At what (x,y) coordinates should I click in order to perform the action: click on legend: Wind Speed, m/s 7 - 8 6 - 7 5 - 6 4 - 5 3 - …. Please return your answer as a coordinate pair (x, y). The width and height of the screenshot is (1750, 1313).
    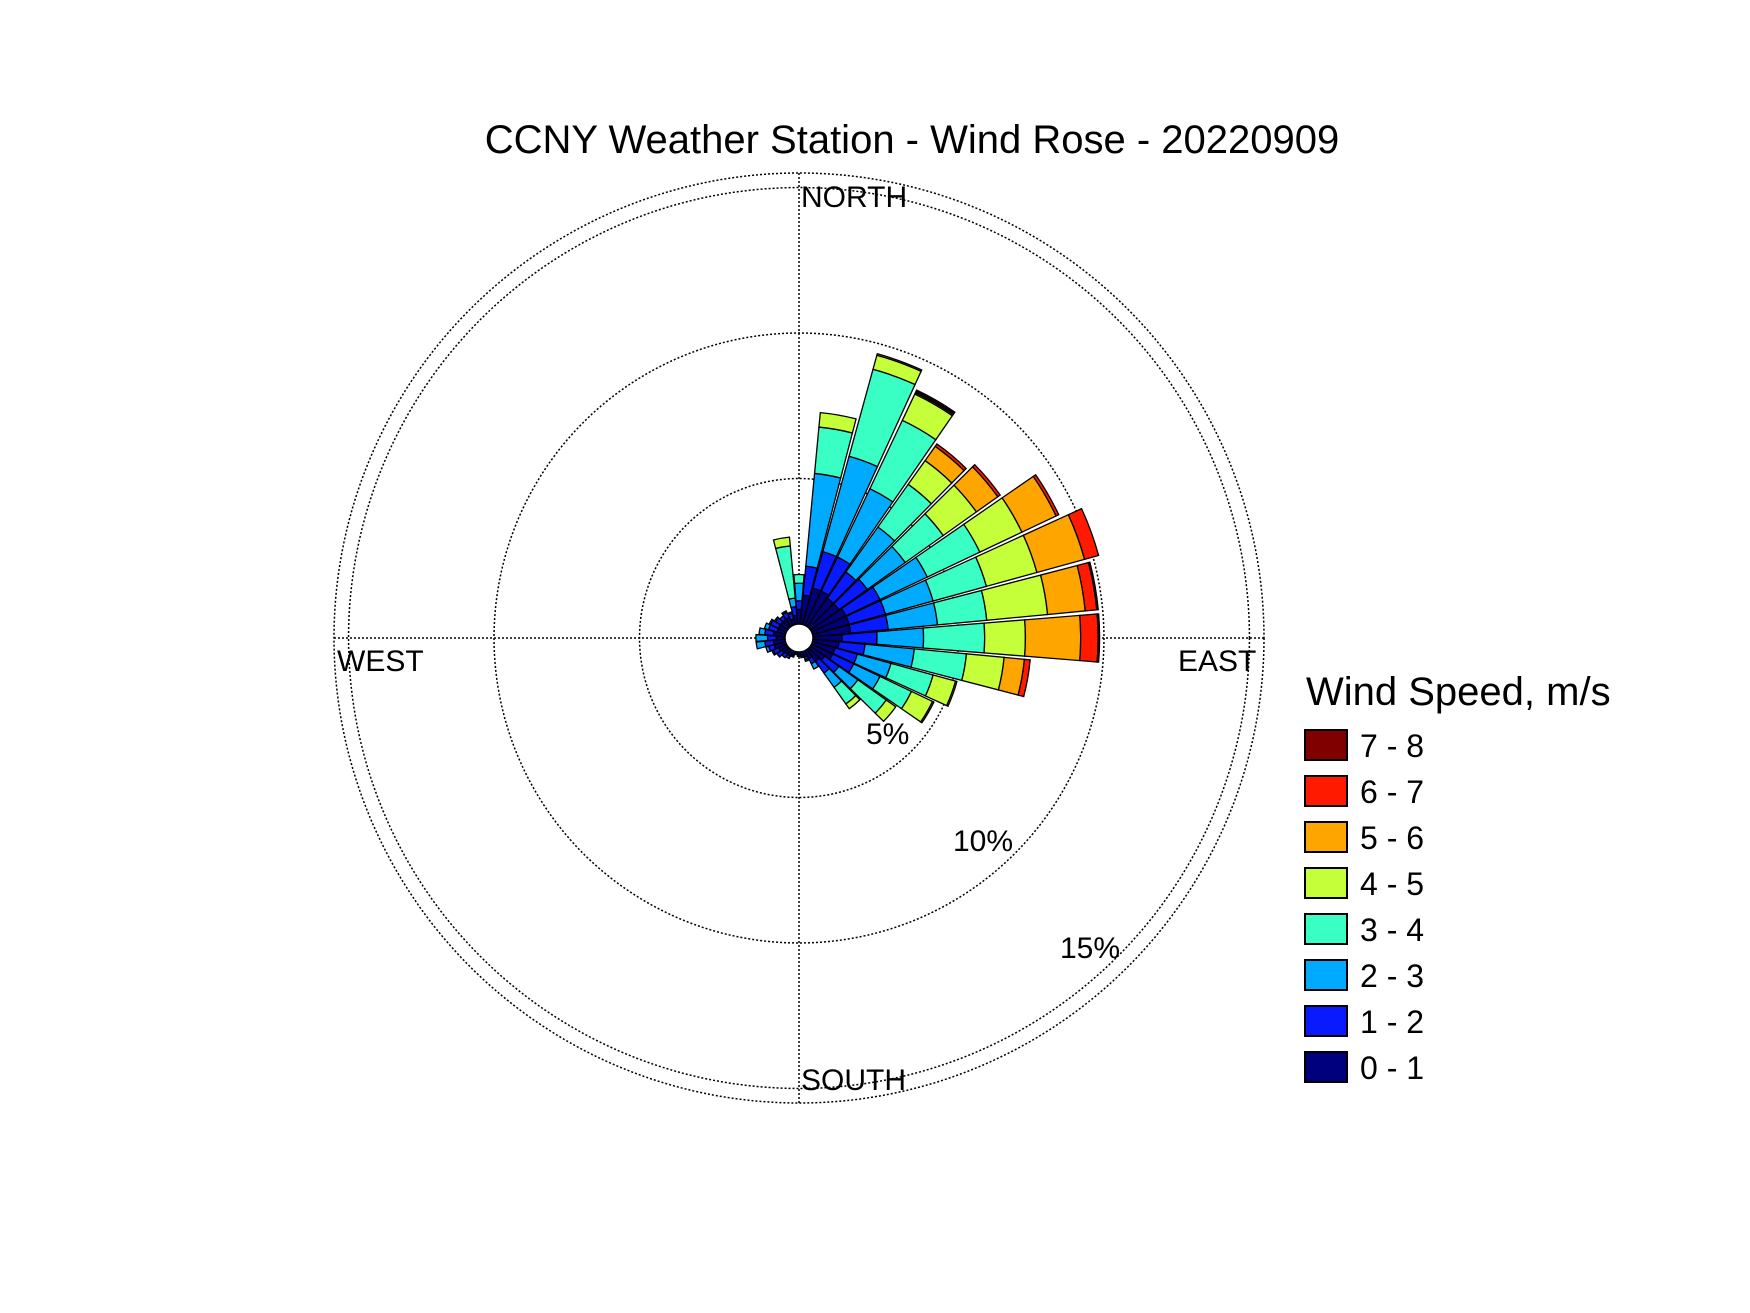
    Looking at the image, I should click on (1457, 878).